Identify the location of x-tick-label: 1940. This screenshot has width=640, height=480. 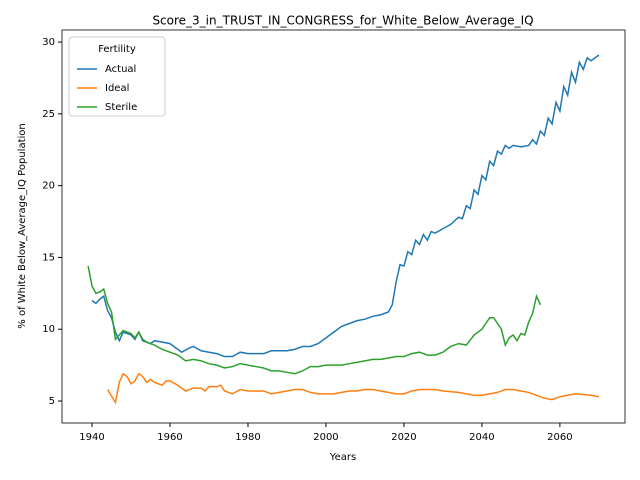
(91, 437).